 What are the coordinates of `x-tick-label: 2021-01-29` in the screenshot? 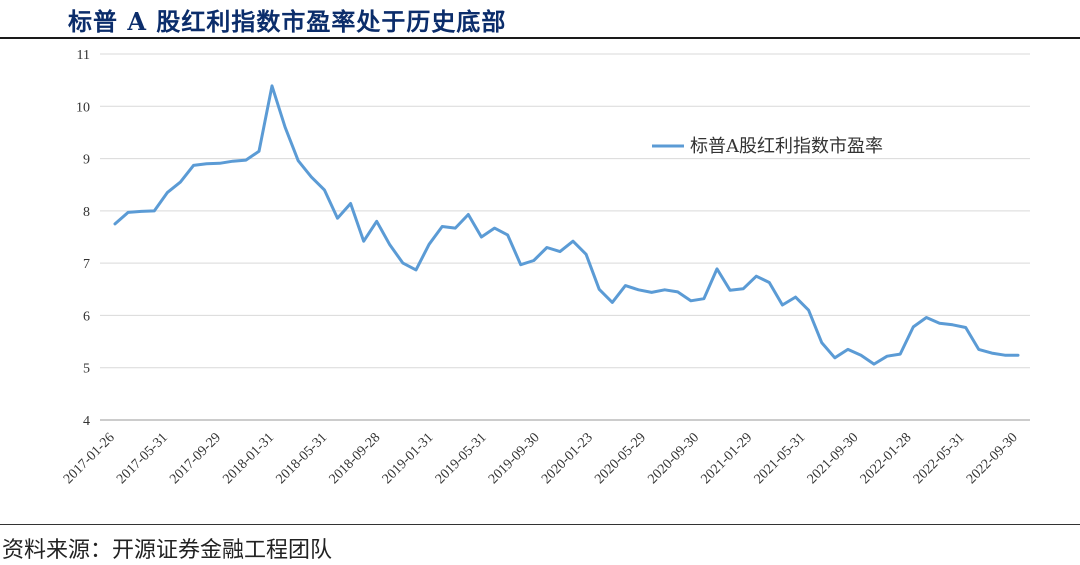 It's located at (726, 458).